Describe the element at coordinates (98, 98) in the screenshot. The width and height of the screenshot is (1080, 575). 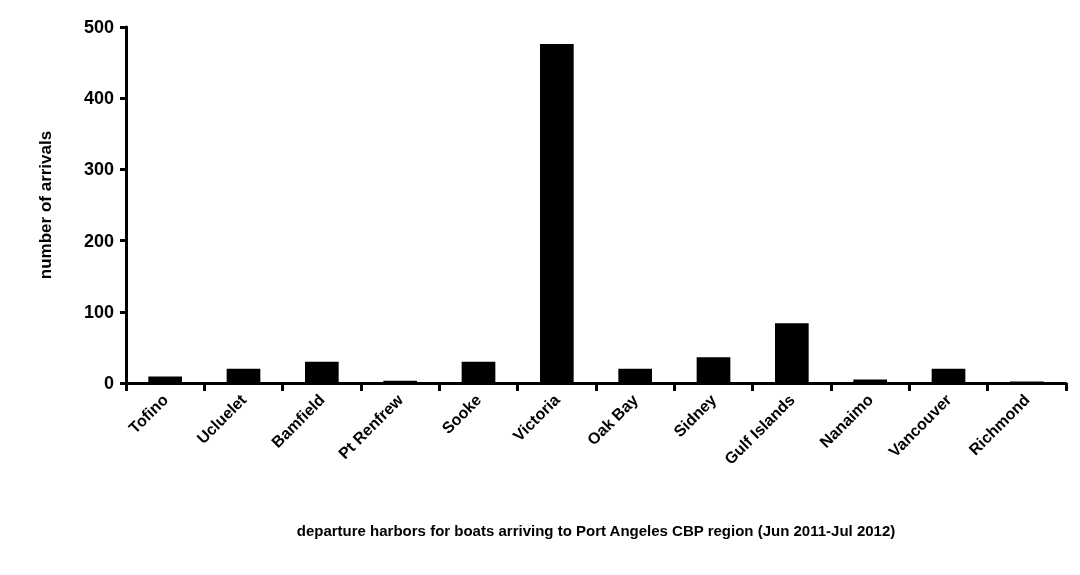
I see `y-tick-label: 400` at that location.